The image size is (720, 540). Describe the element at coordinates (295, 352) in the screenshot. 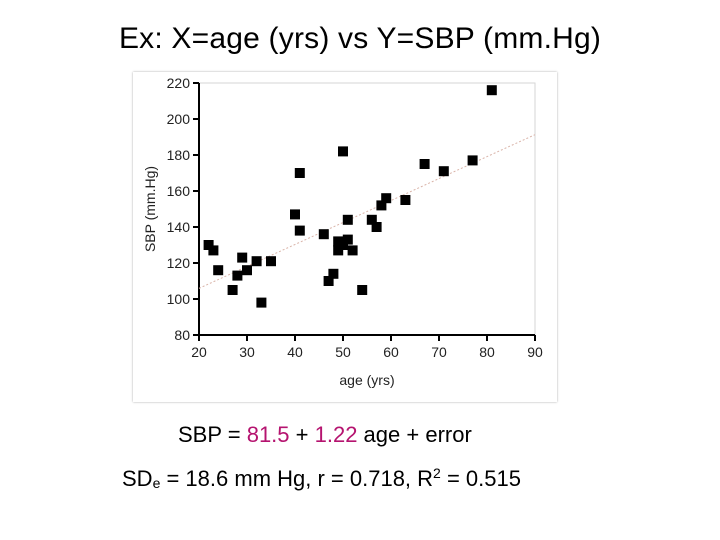

I see `x-tick-label: 40` at that location.